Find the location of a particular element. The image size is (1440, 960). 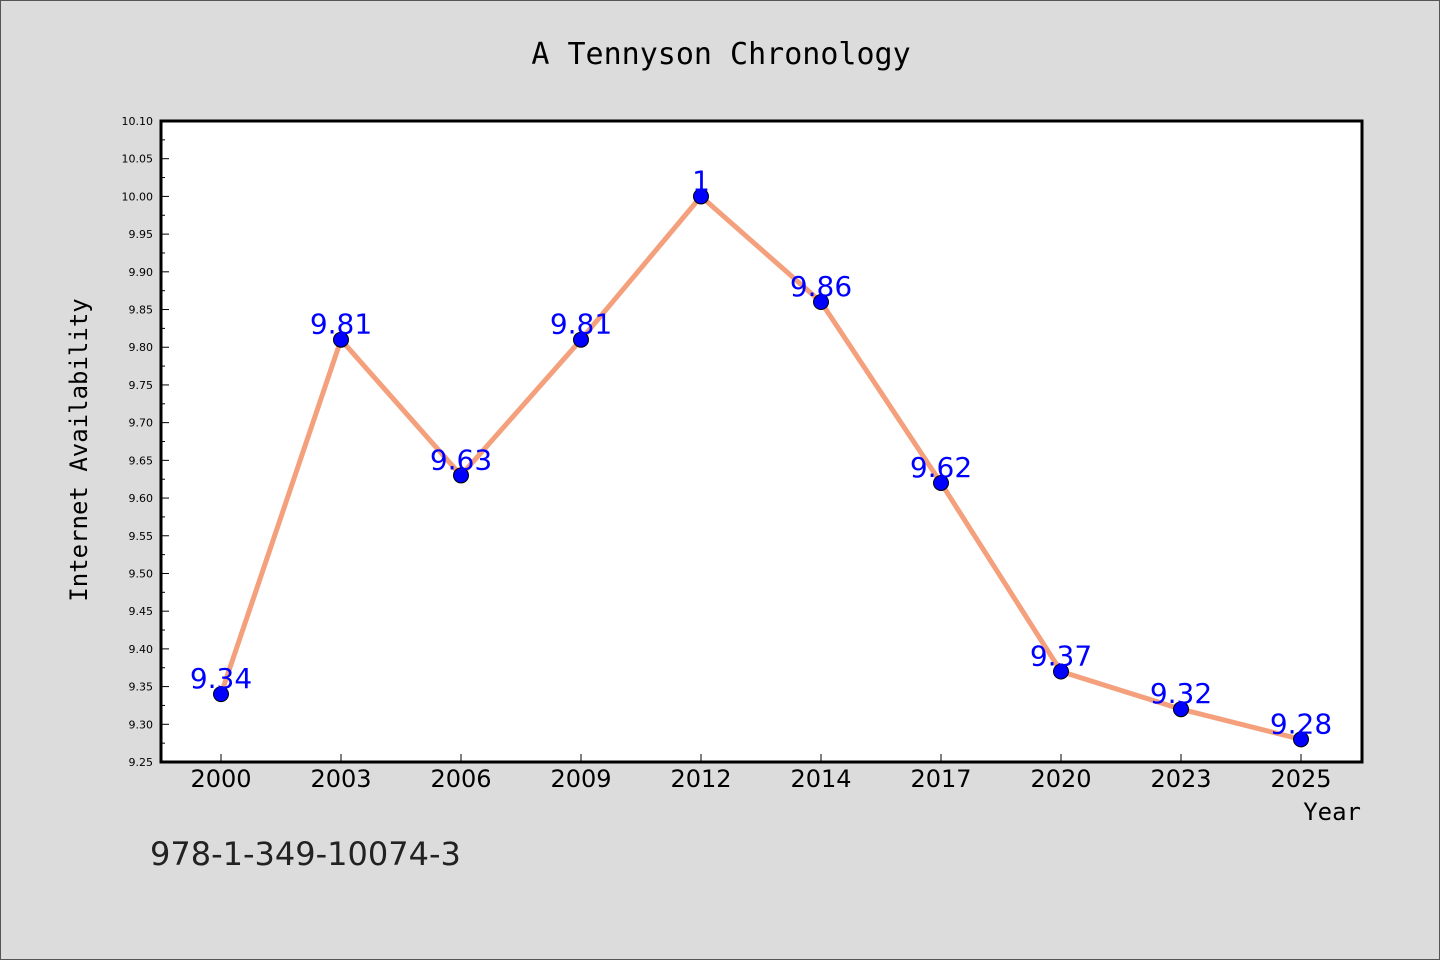

y-tick-label: 9.65 is located at coordinates (141, 460).